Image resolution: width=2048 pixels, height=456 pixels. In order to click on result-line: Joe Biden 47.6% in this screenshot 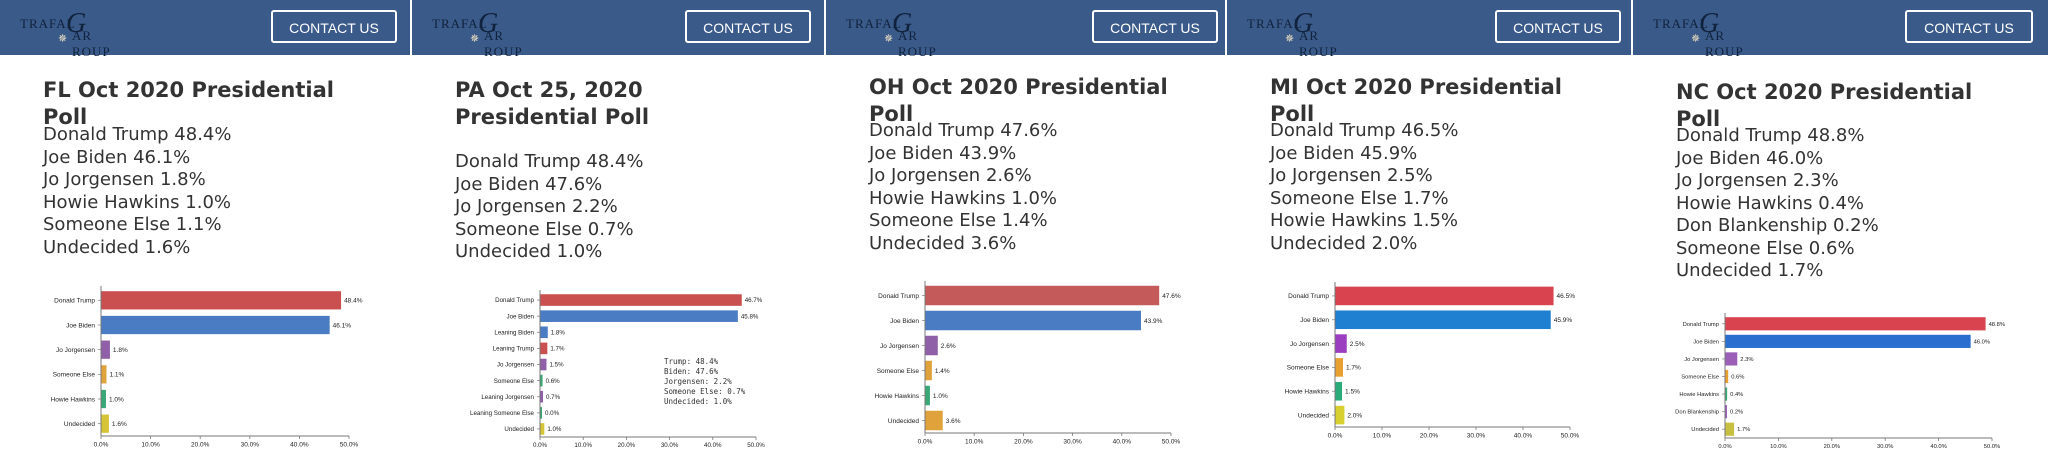, I will do `click(529, 184)`.